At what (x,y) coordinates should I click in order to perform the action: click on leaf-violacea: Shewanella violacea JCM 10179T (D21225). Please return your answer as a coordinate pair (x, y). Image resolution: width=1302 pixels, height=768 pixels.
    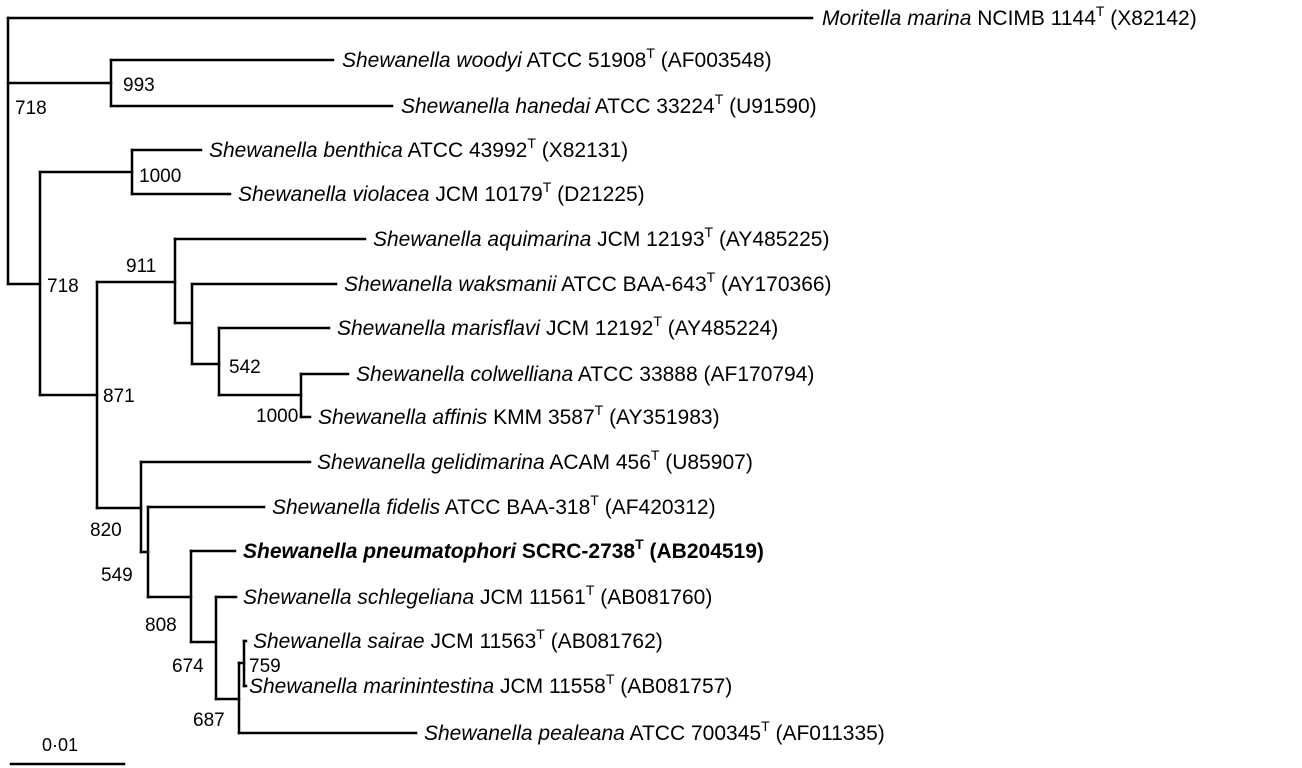
    Looking at the image, I should click on (441, 192).